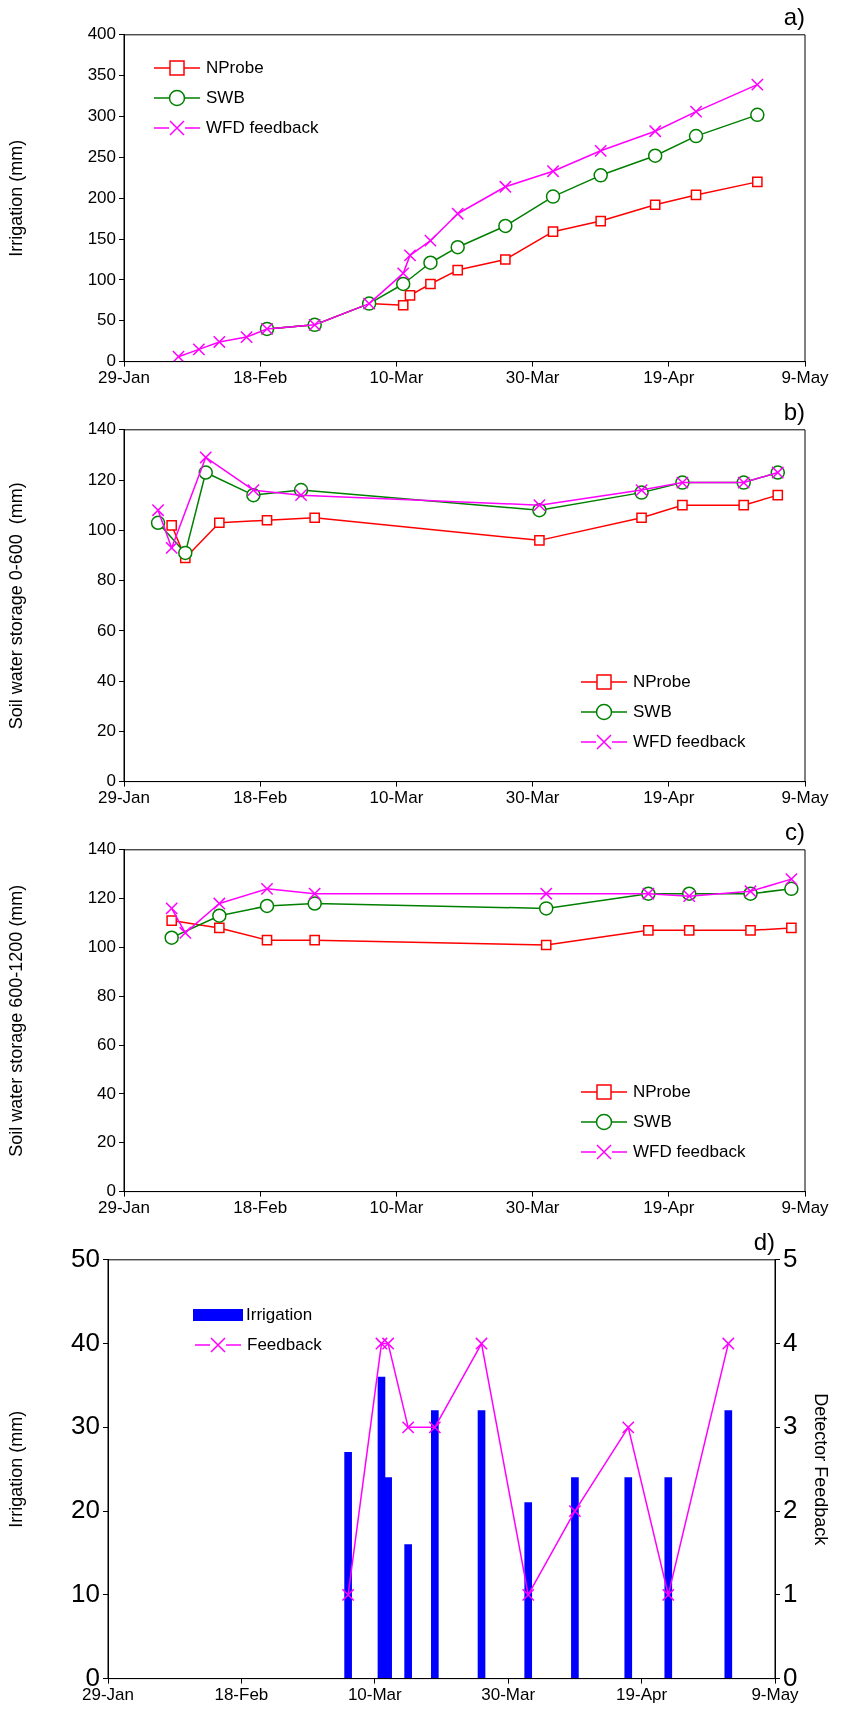  I want to click on chart-title: b), so click(794, 412).